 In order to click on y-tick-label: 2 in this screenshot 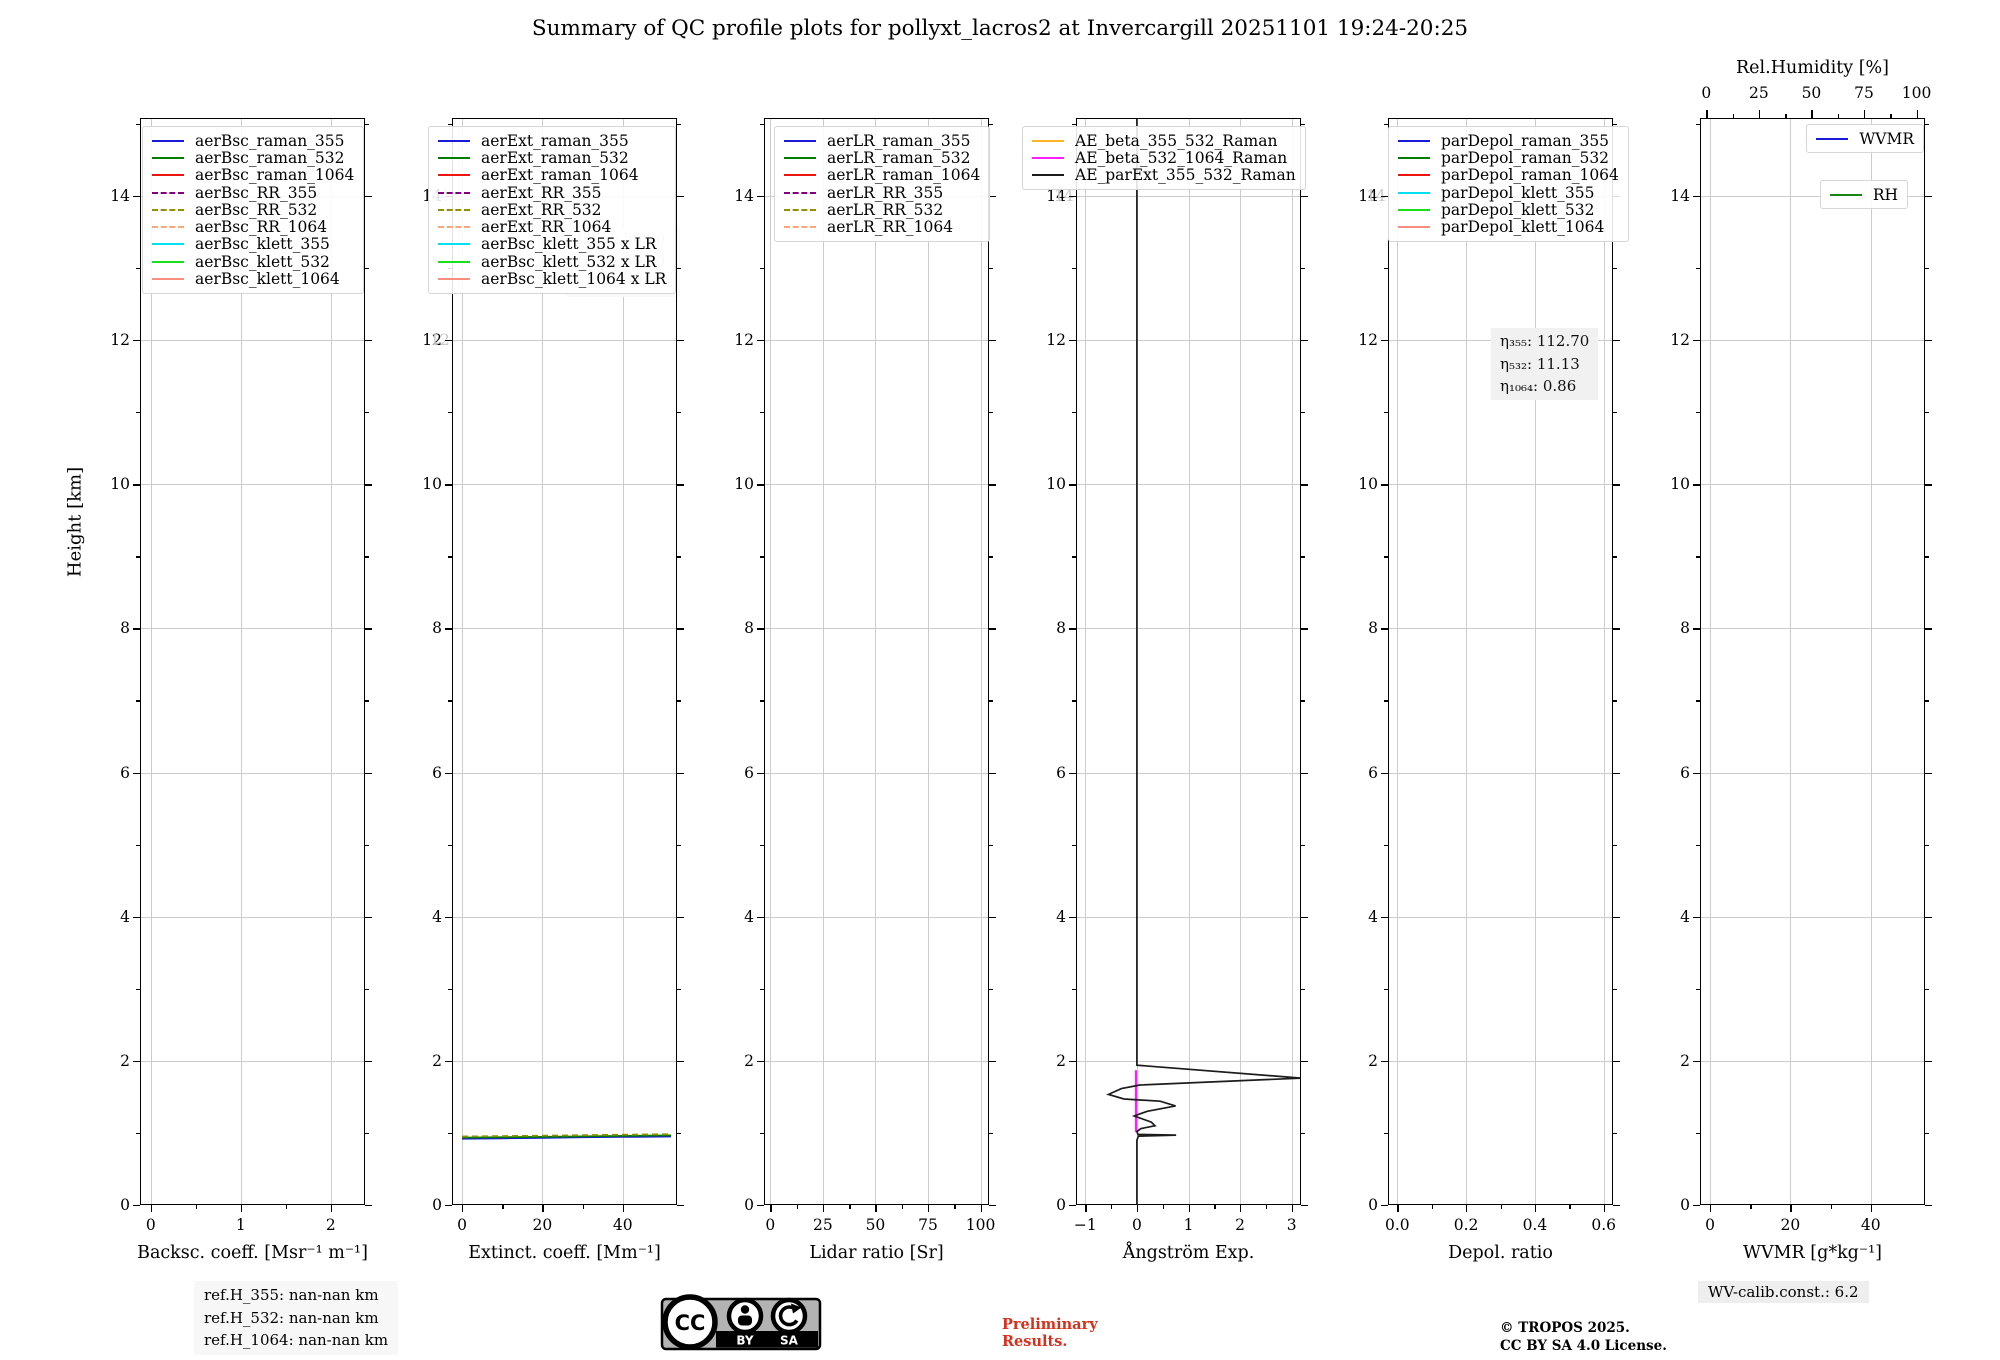, I will do `click(1061, 1060)`.